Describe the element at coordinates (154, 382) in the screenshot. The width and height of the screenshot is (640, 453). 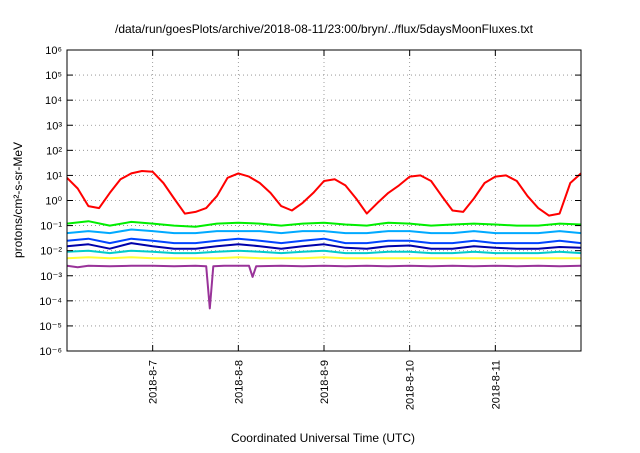
I see `x-tick-label: 2018-8-7` at that location.